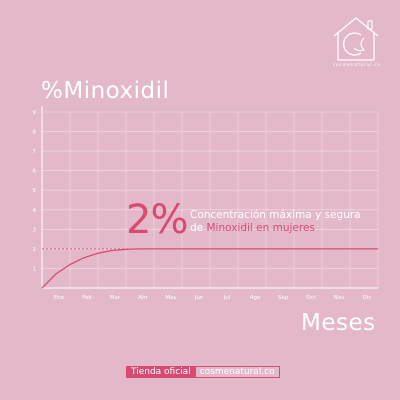  Describe the element at coordinates (260, 228) in the screenshot. I see `headline-highlight: Minoxidil en mujeres` at that location.